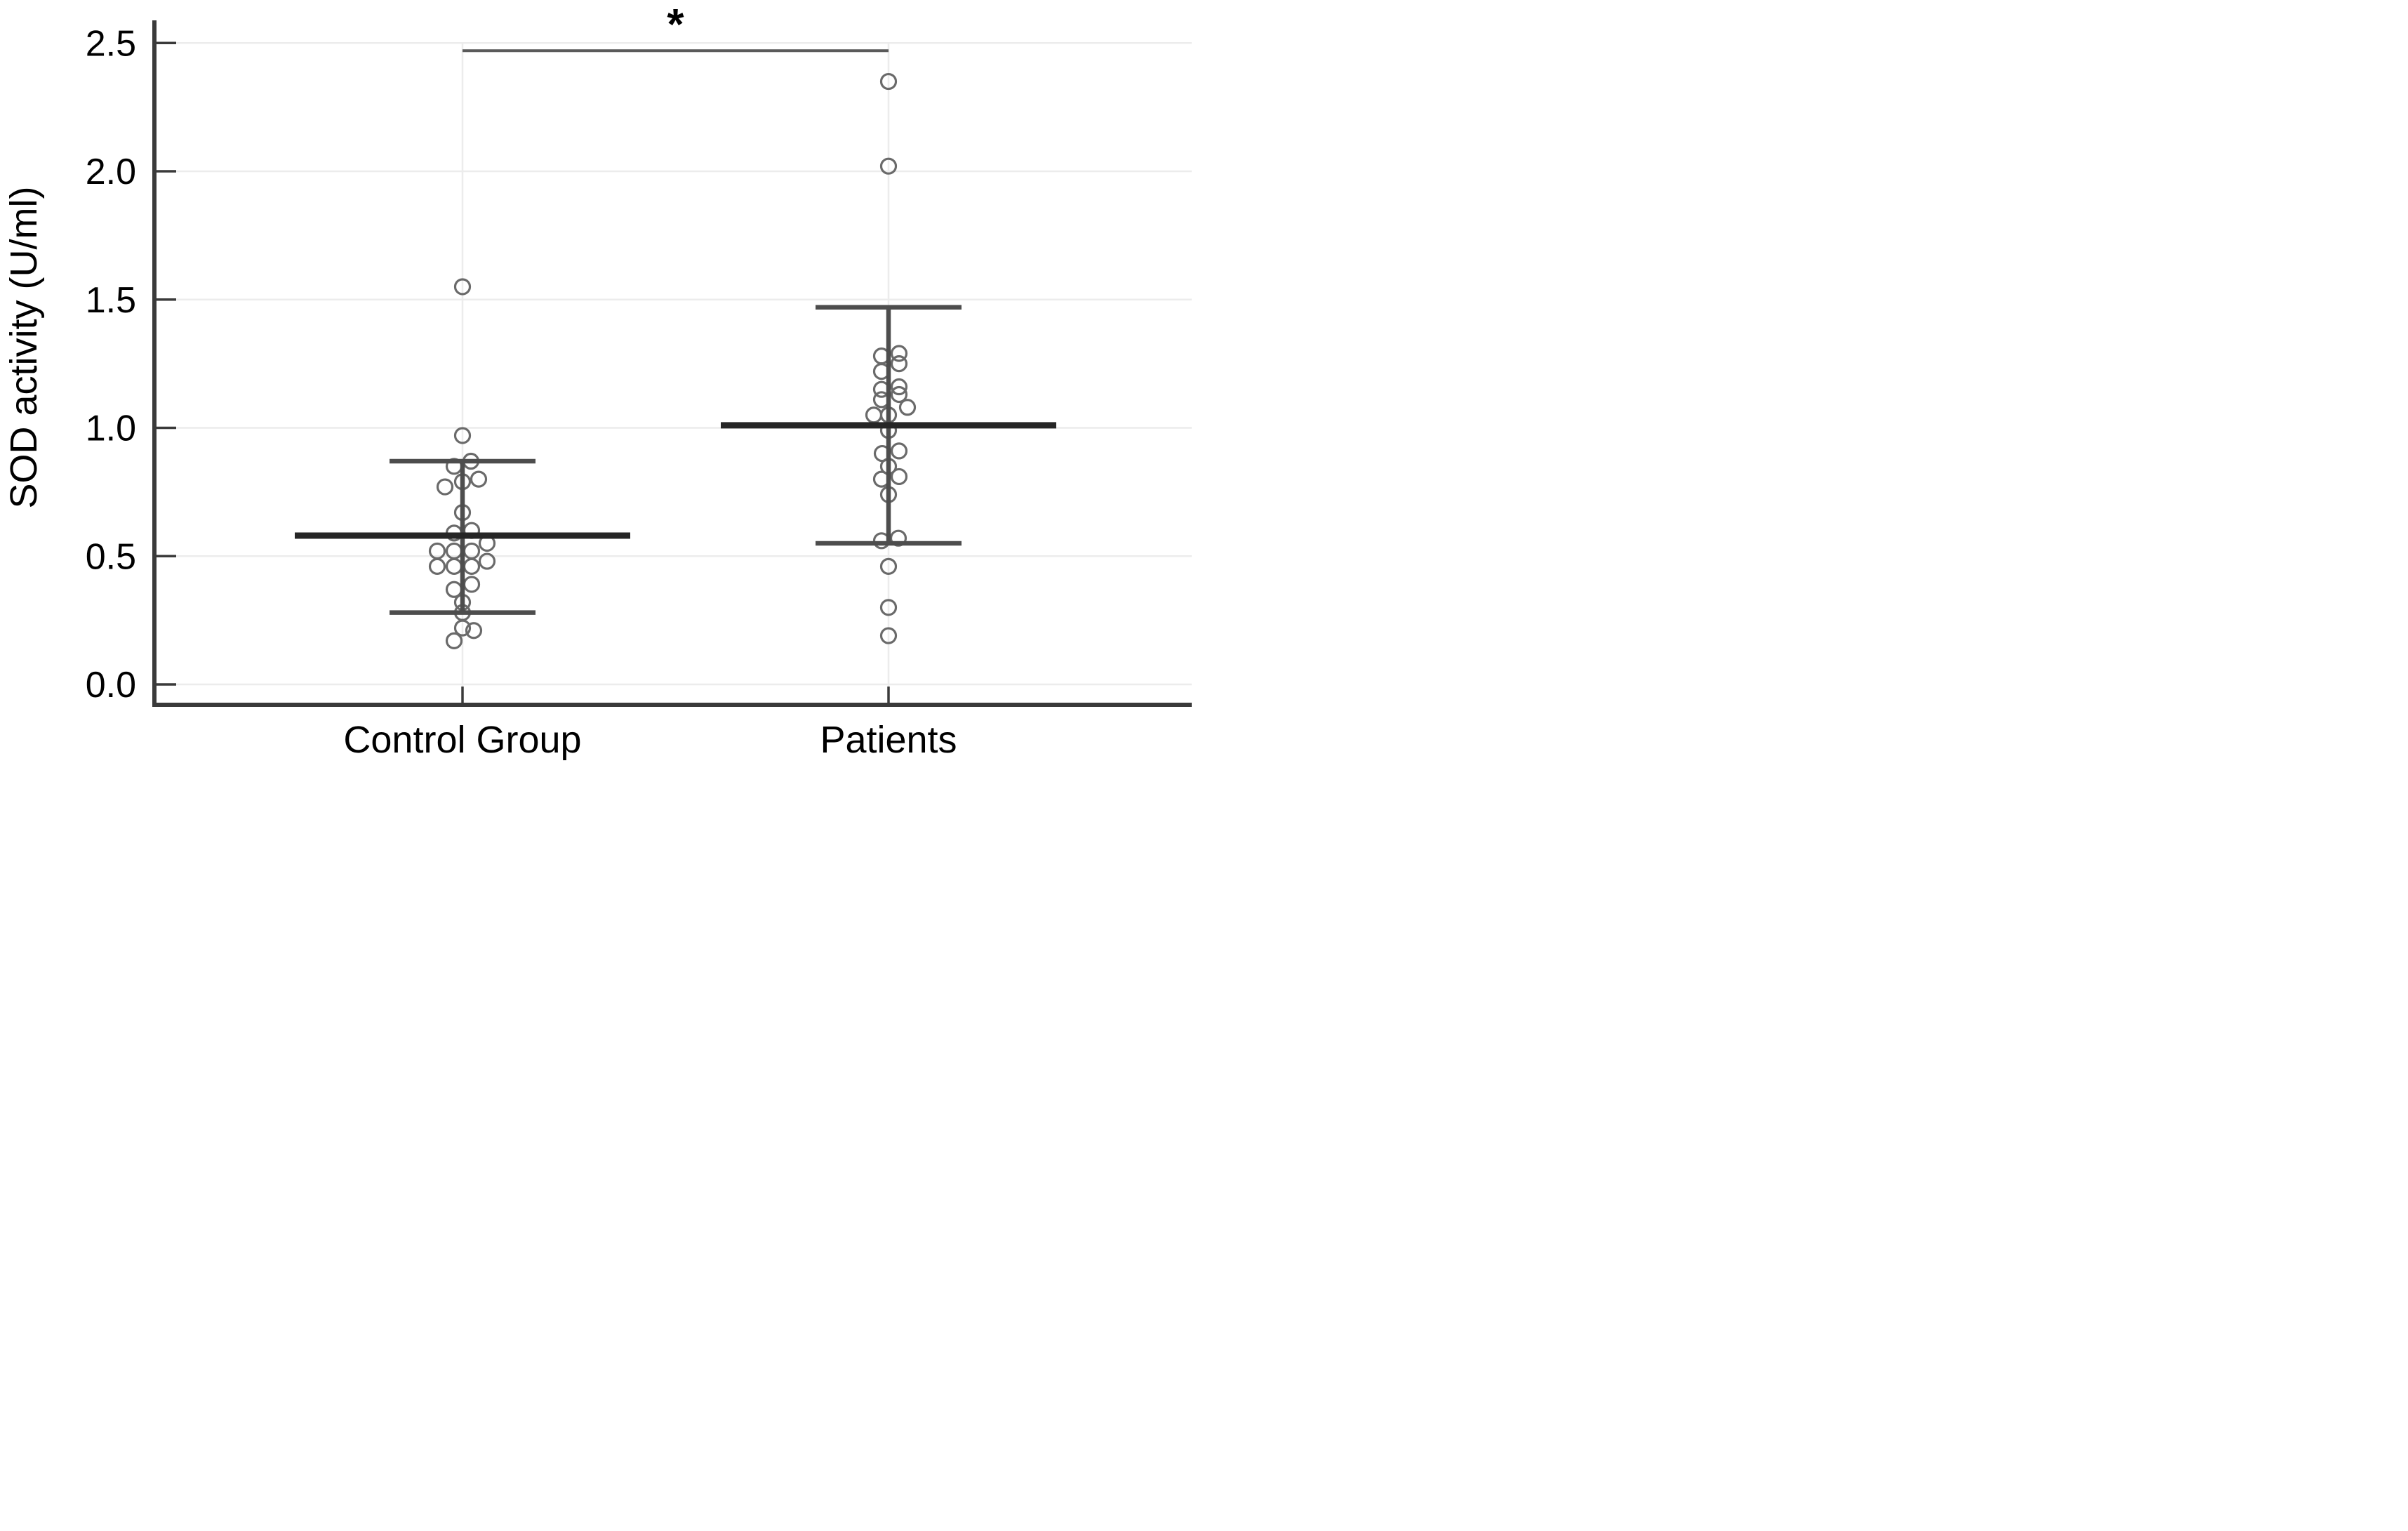 The image size is (2408, 1531). Describe the element at coordinates (675, 25) in the screenshot. I see `significance-asterisk: *` at that location.